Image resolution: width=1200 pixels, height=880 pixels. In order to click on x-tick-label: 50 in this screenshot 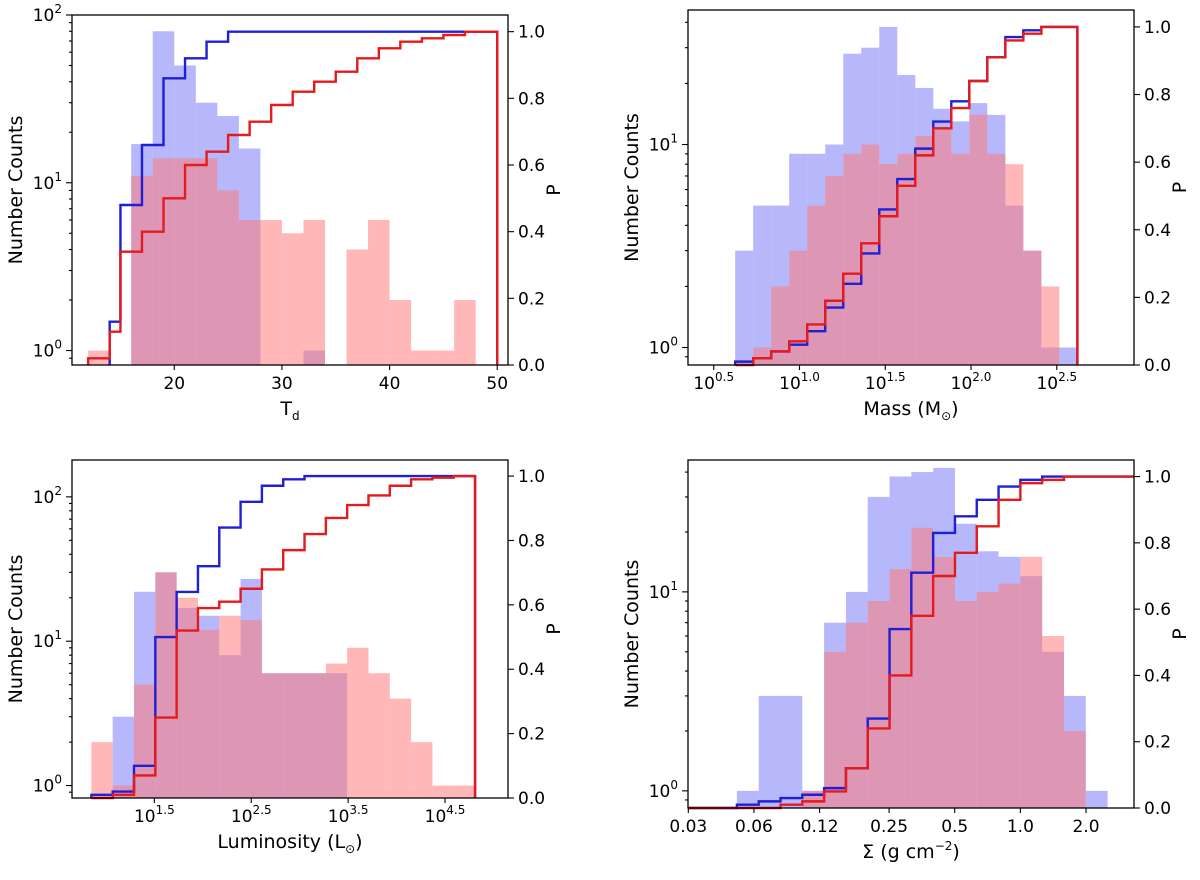, I will do `click(497, 384)`.